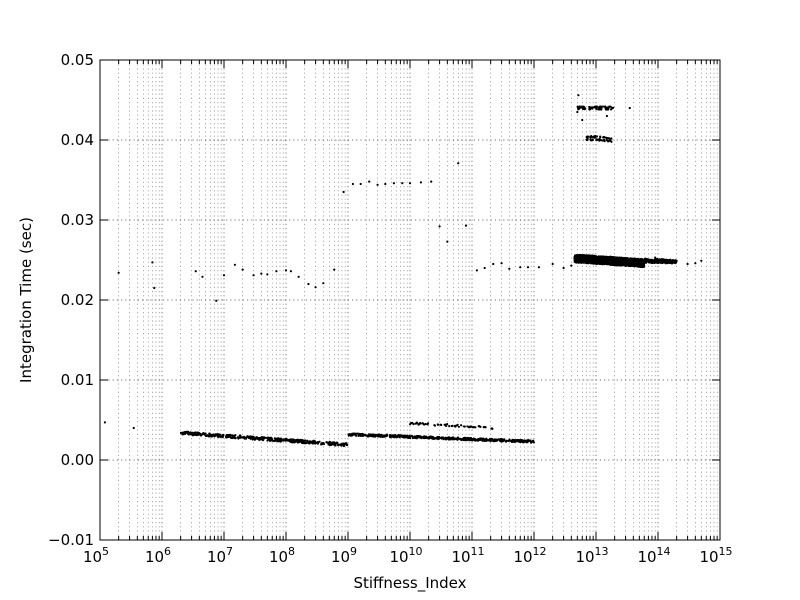 The image size is (800, 600). I want to click on y-tick-label: 0.01, so click(77, 380).